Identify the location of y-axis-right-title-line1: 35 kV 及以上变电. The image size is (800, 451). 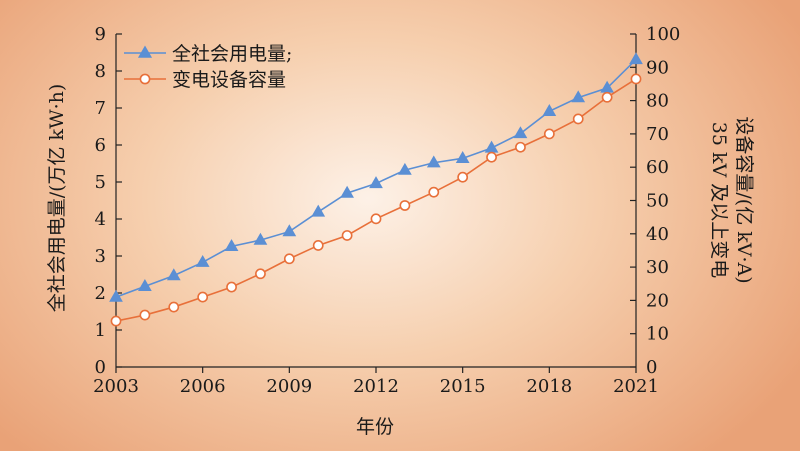
(719, 200).